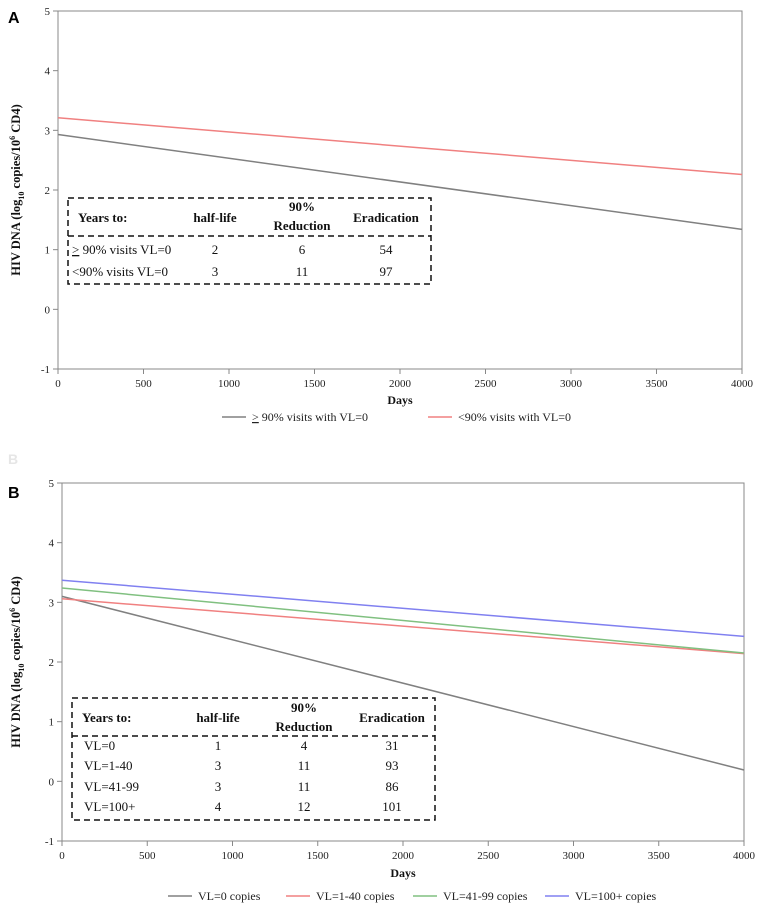 Image resolution: width=762 pixels, height=910 pixels. Describe the element at coordinates (14, 18) in the screenshot. I see `panel-letter: A` at that location.